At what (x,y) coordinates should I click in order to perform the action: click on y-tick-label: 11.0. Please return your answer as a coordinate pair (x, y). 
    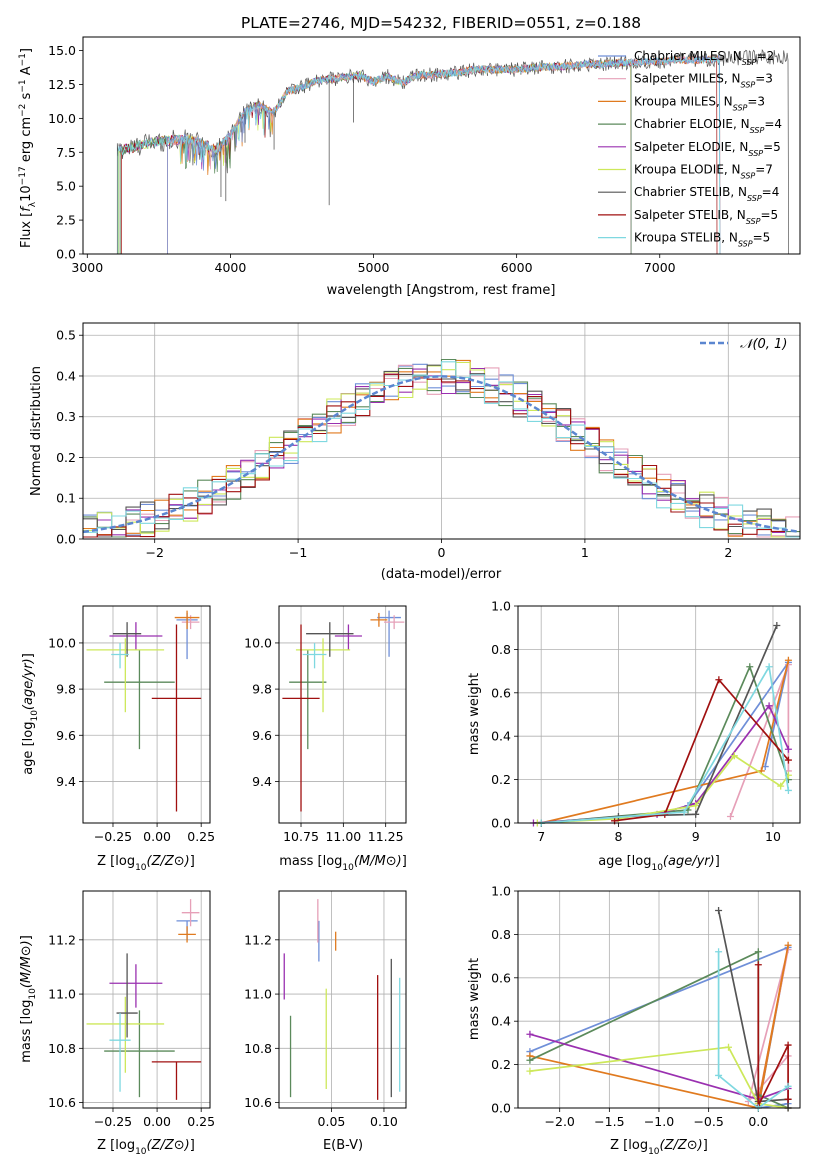
    Looking at the image, I should click on (62, 994).